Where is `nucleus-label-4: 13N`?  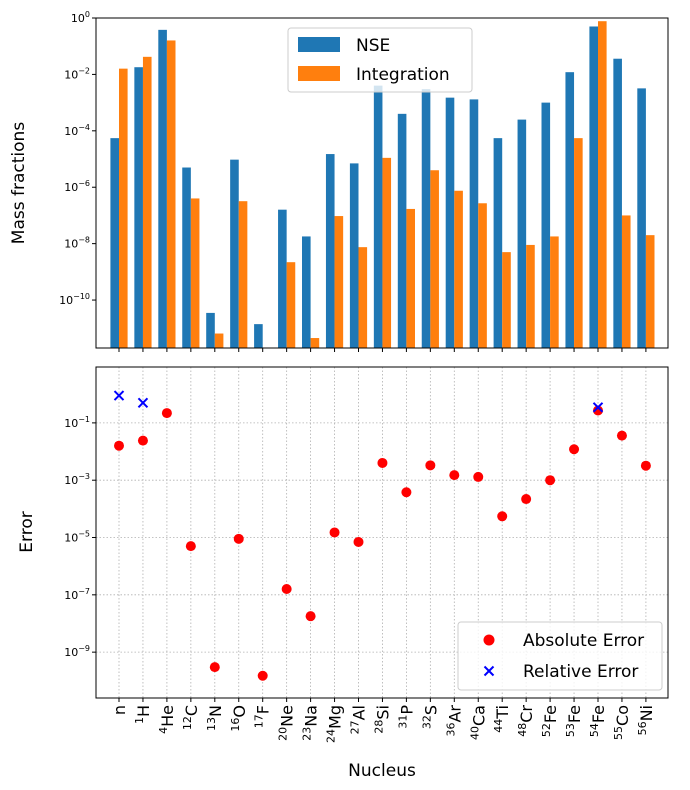 nucleus-label-4: 13N is located at coordinates (215, 718).